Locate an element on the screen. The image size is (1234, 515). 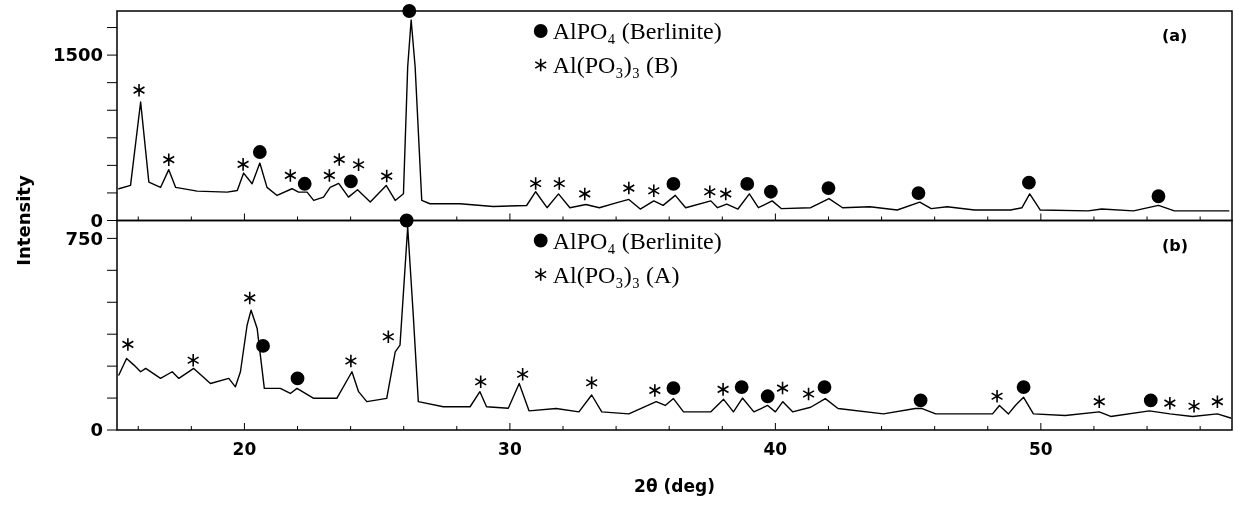
y-tick-label: 1500 is located at coordinates (77, 55).